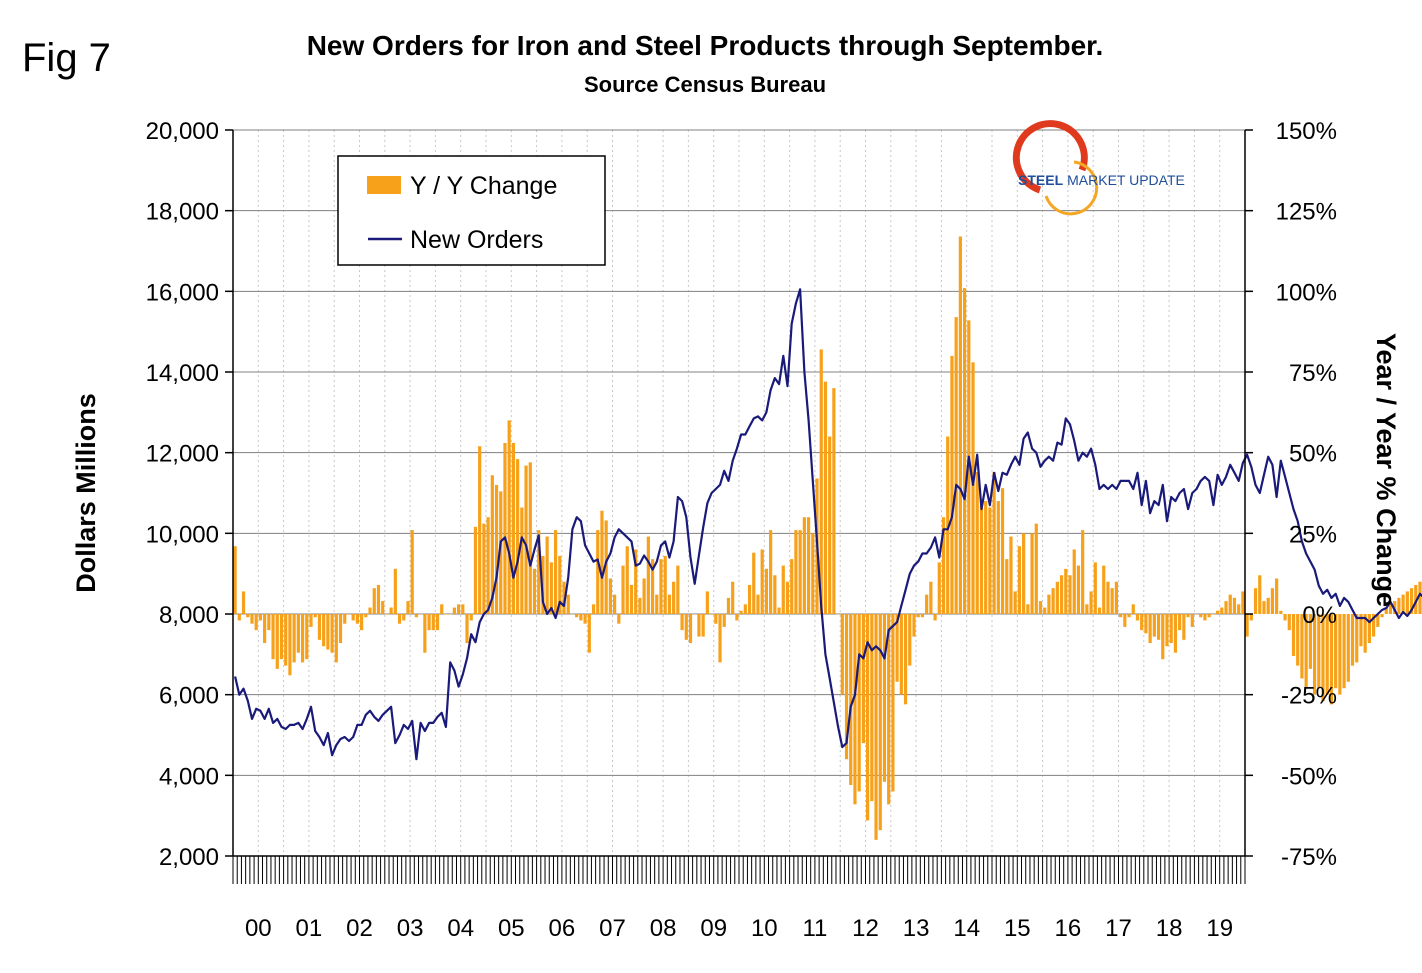 This screenshot has width=1422, height=973. I want to click on x-tick-label: 03, so click(410, 928).